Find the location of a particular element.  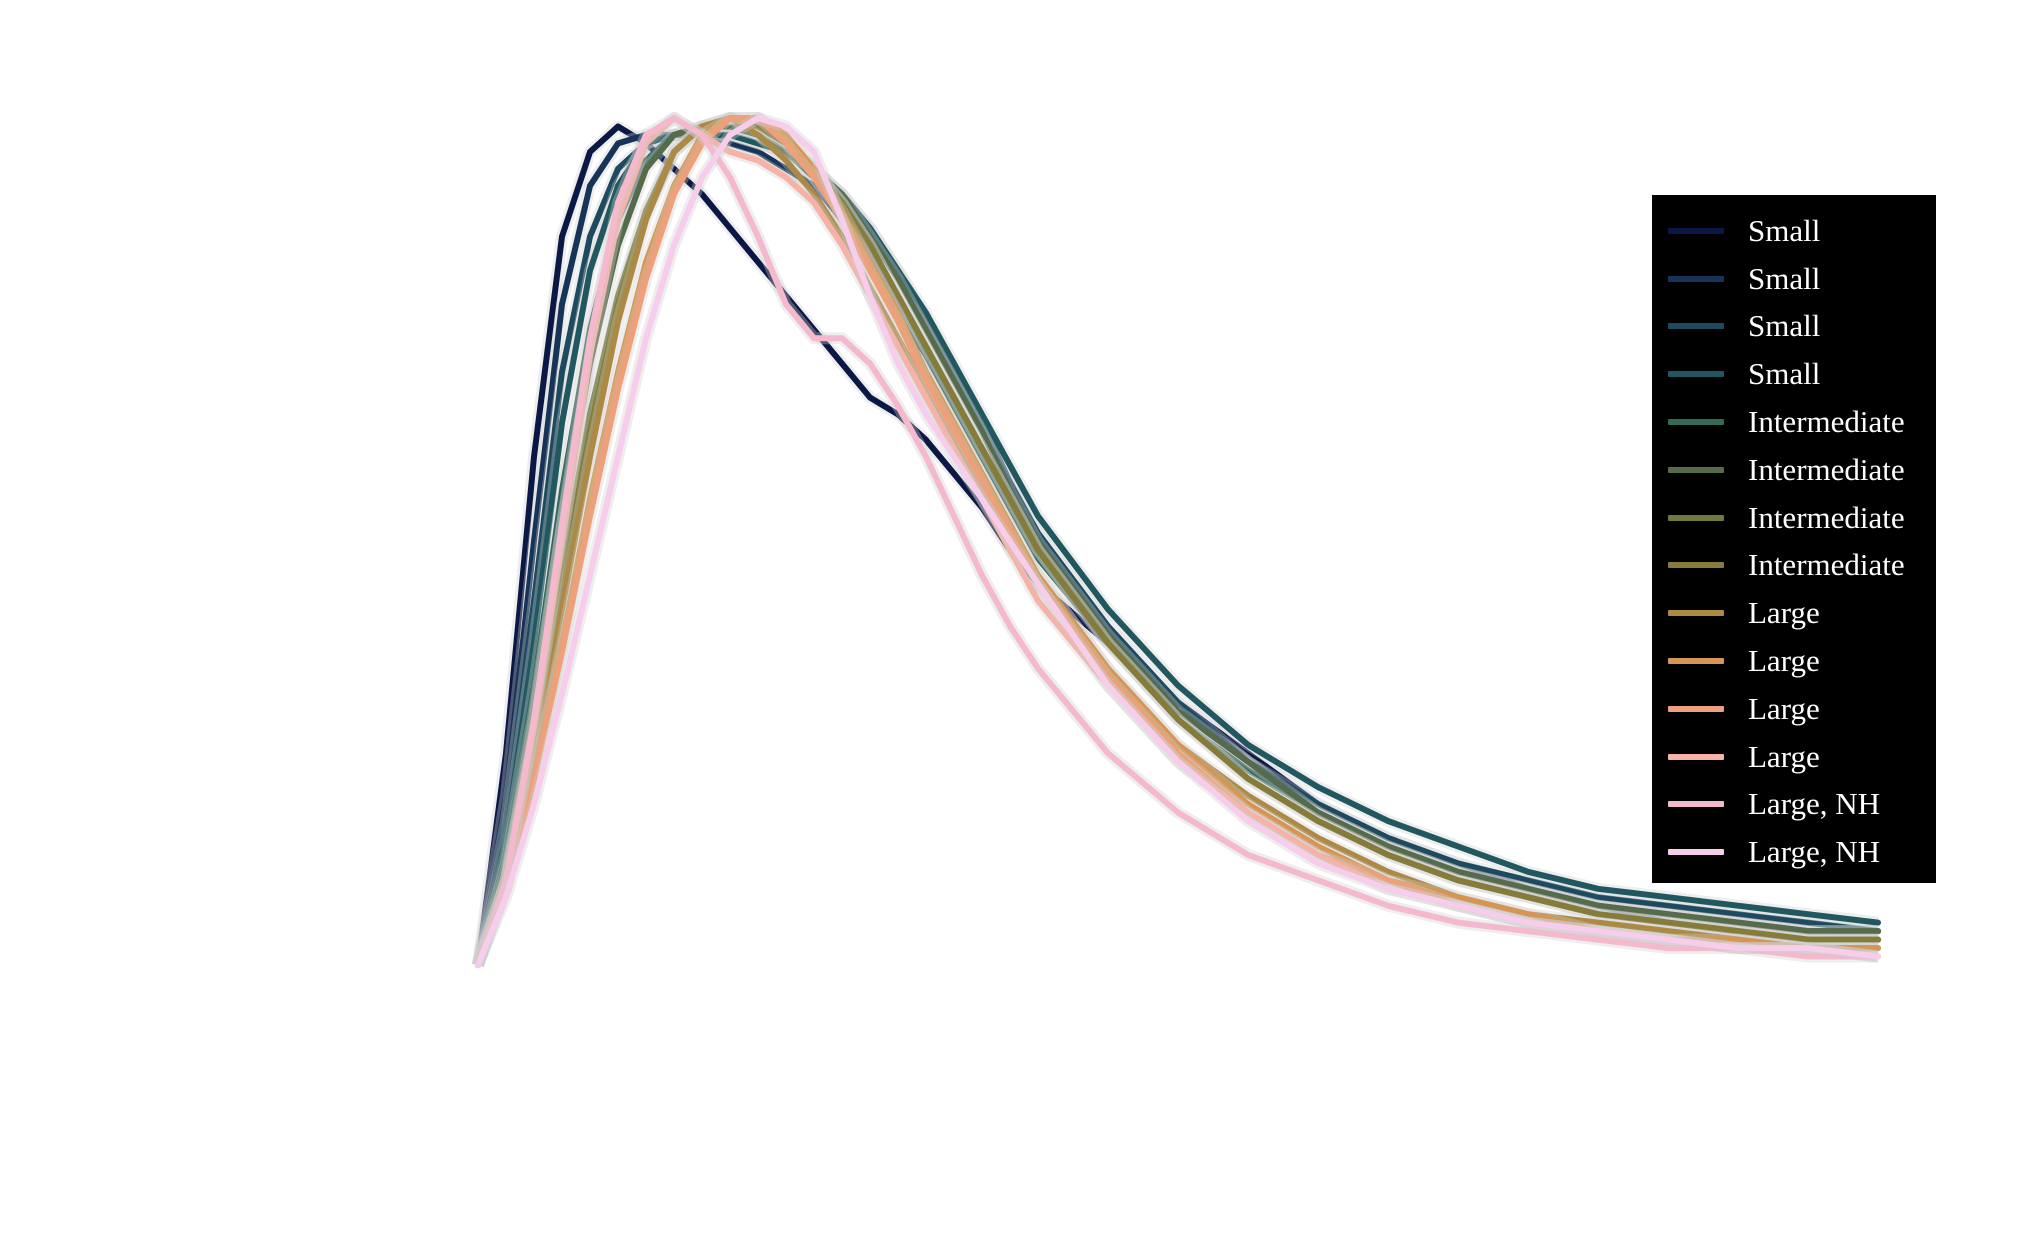

legend-item-2: Small is located at coordinates (1794, 279).